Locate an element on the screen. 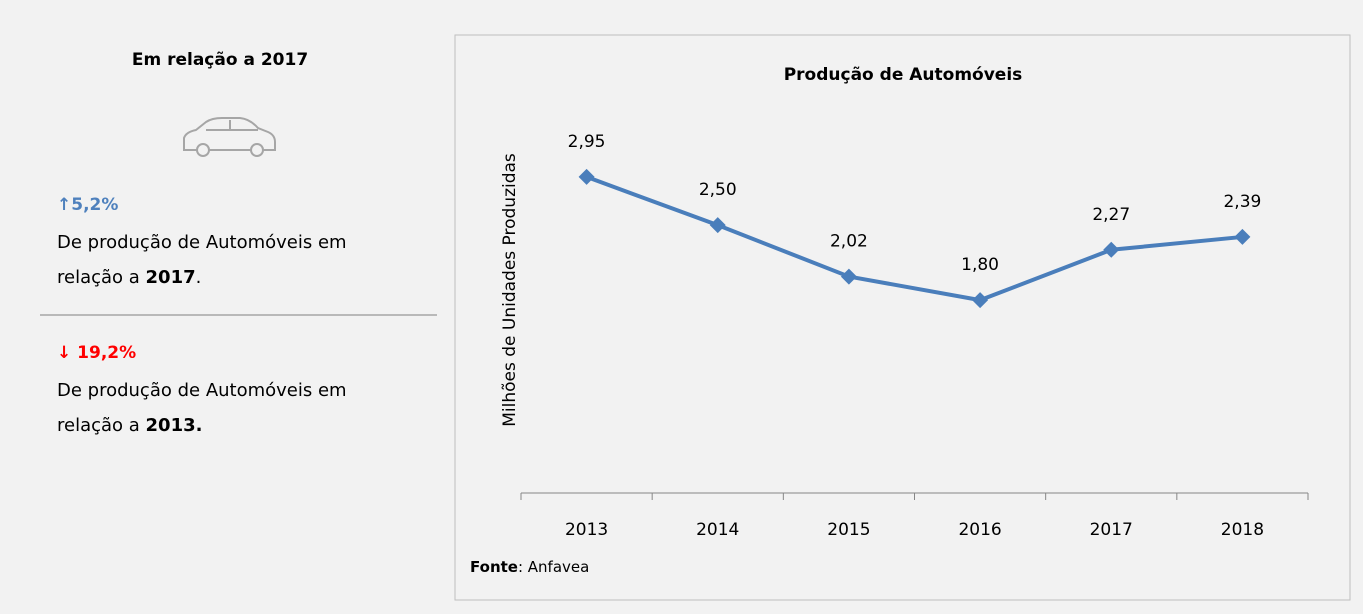 The image size is (1363, 614). panel-title: Em relação a 2017 is located at coordinates (220, 60).